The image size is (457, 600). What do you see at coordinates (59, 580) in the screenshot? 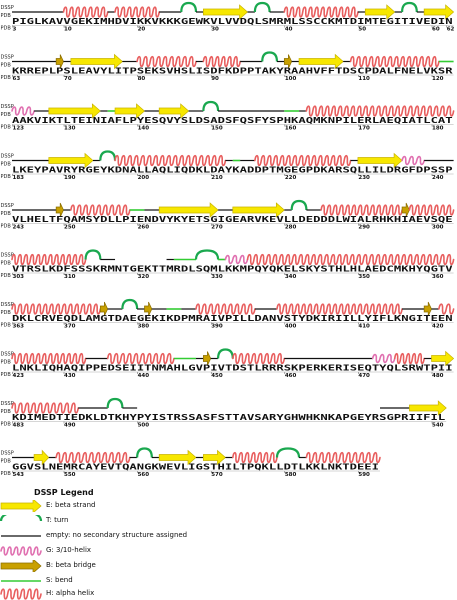
I see `legend-label: S: bend` at bounding box center [59, 580].